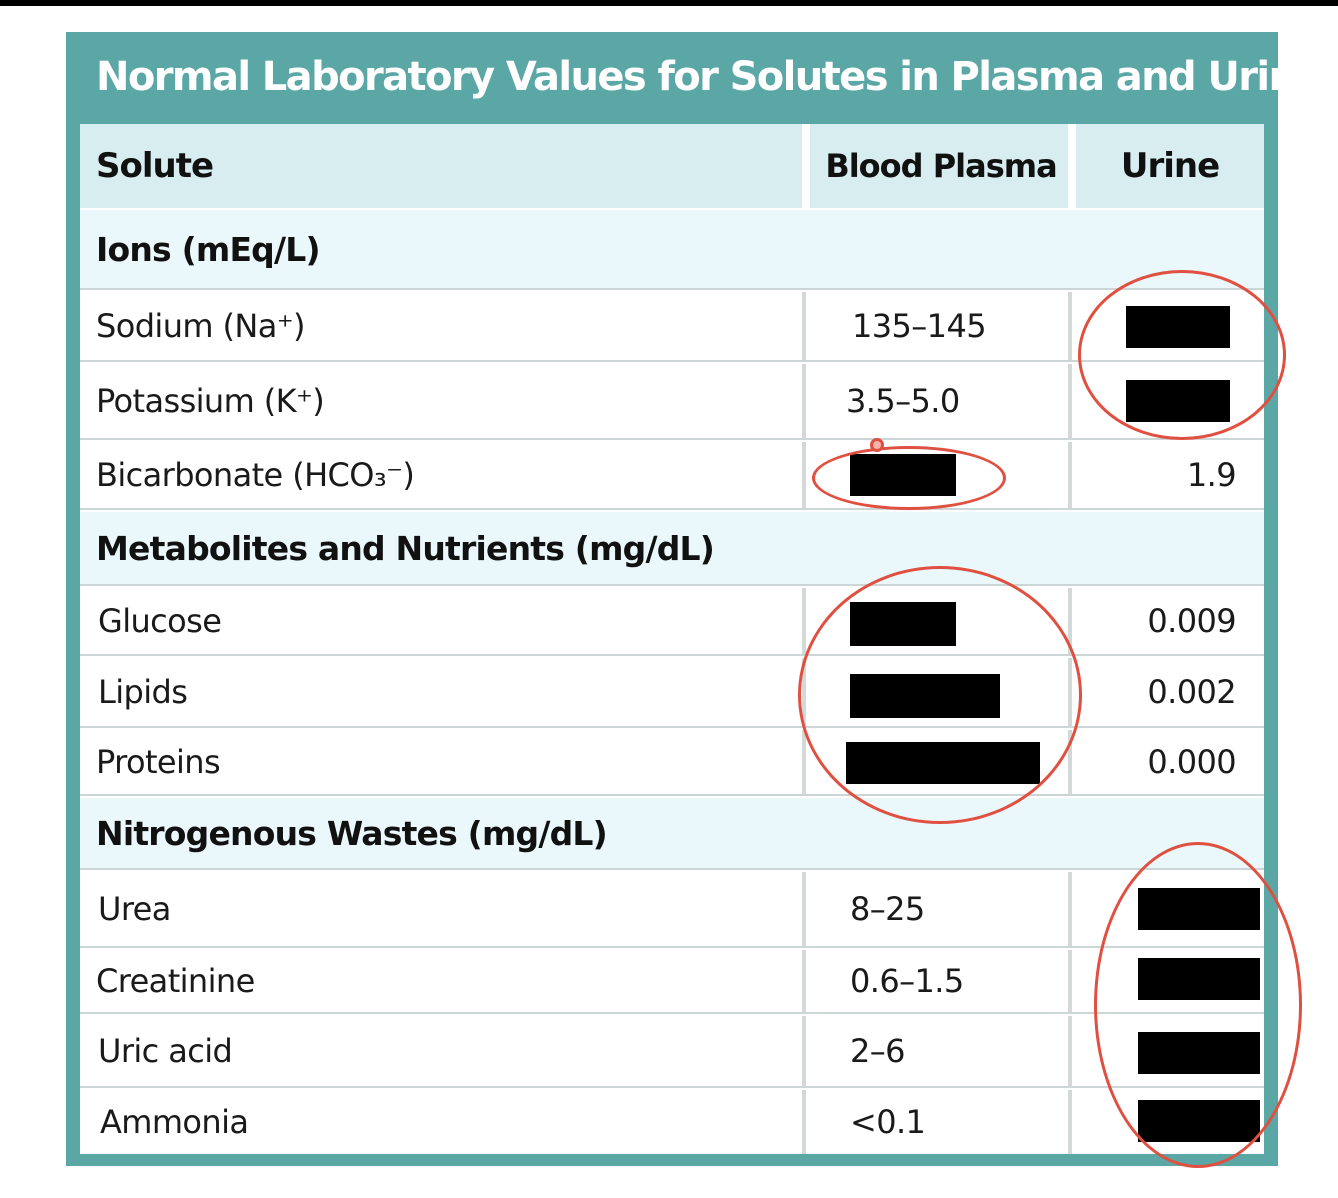  What do you see at coordinates (165, 1051) in the screenshot?
I see `solute-name: Uric acid` at bounding box center [165, 1051].